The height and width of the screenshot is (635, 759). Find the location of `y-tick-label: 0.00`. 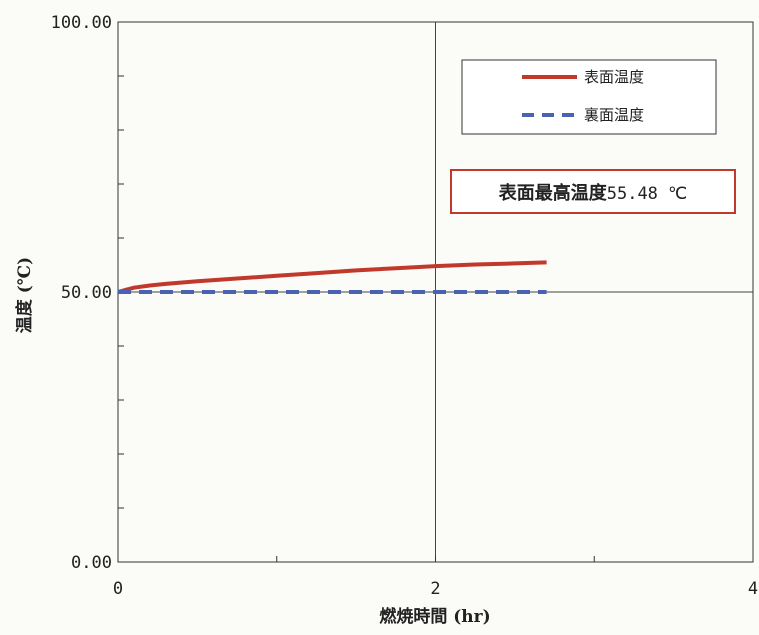

y-tick-label: 0.00 is located at coordinates (91, 563).